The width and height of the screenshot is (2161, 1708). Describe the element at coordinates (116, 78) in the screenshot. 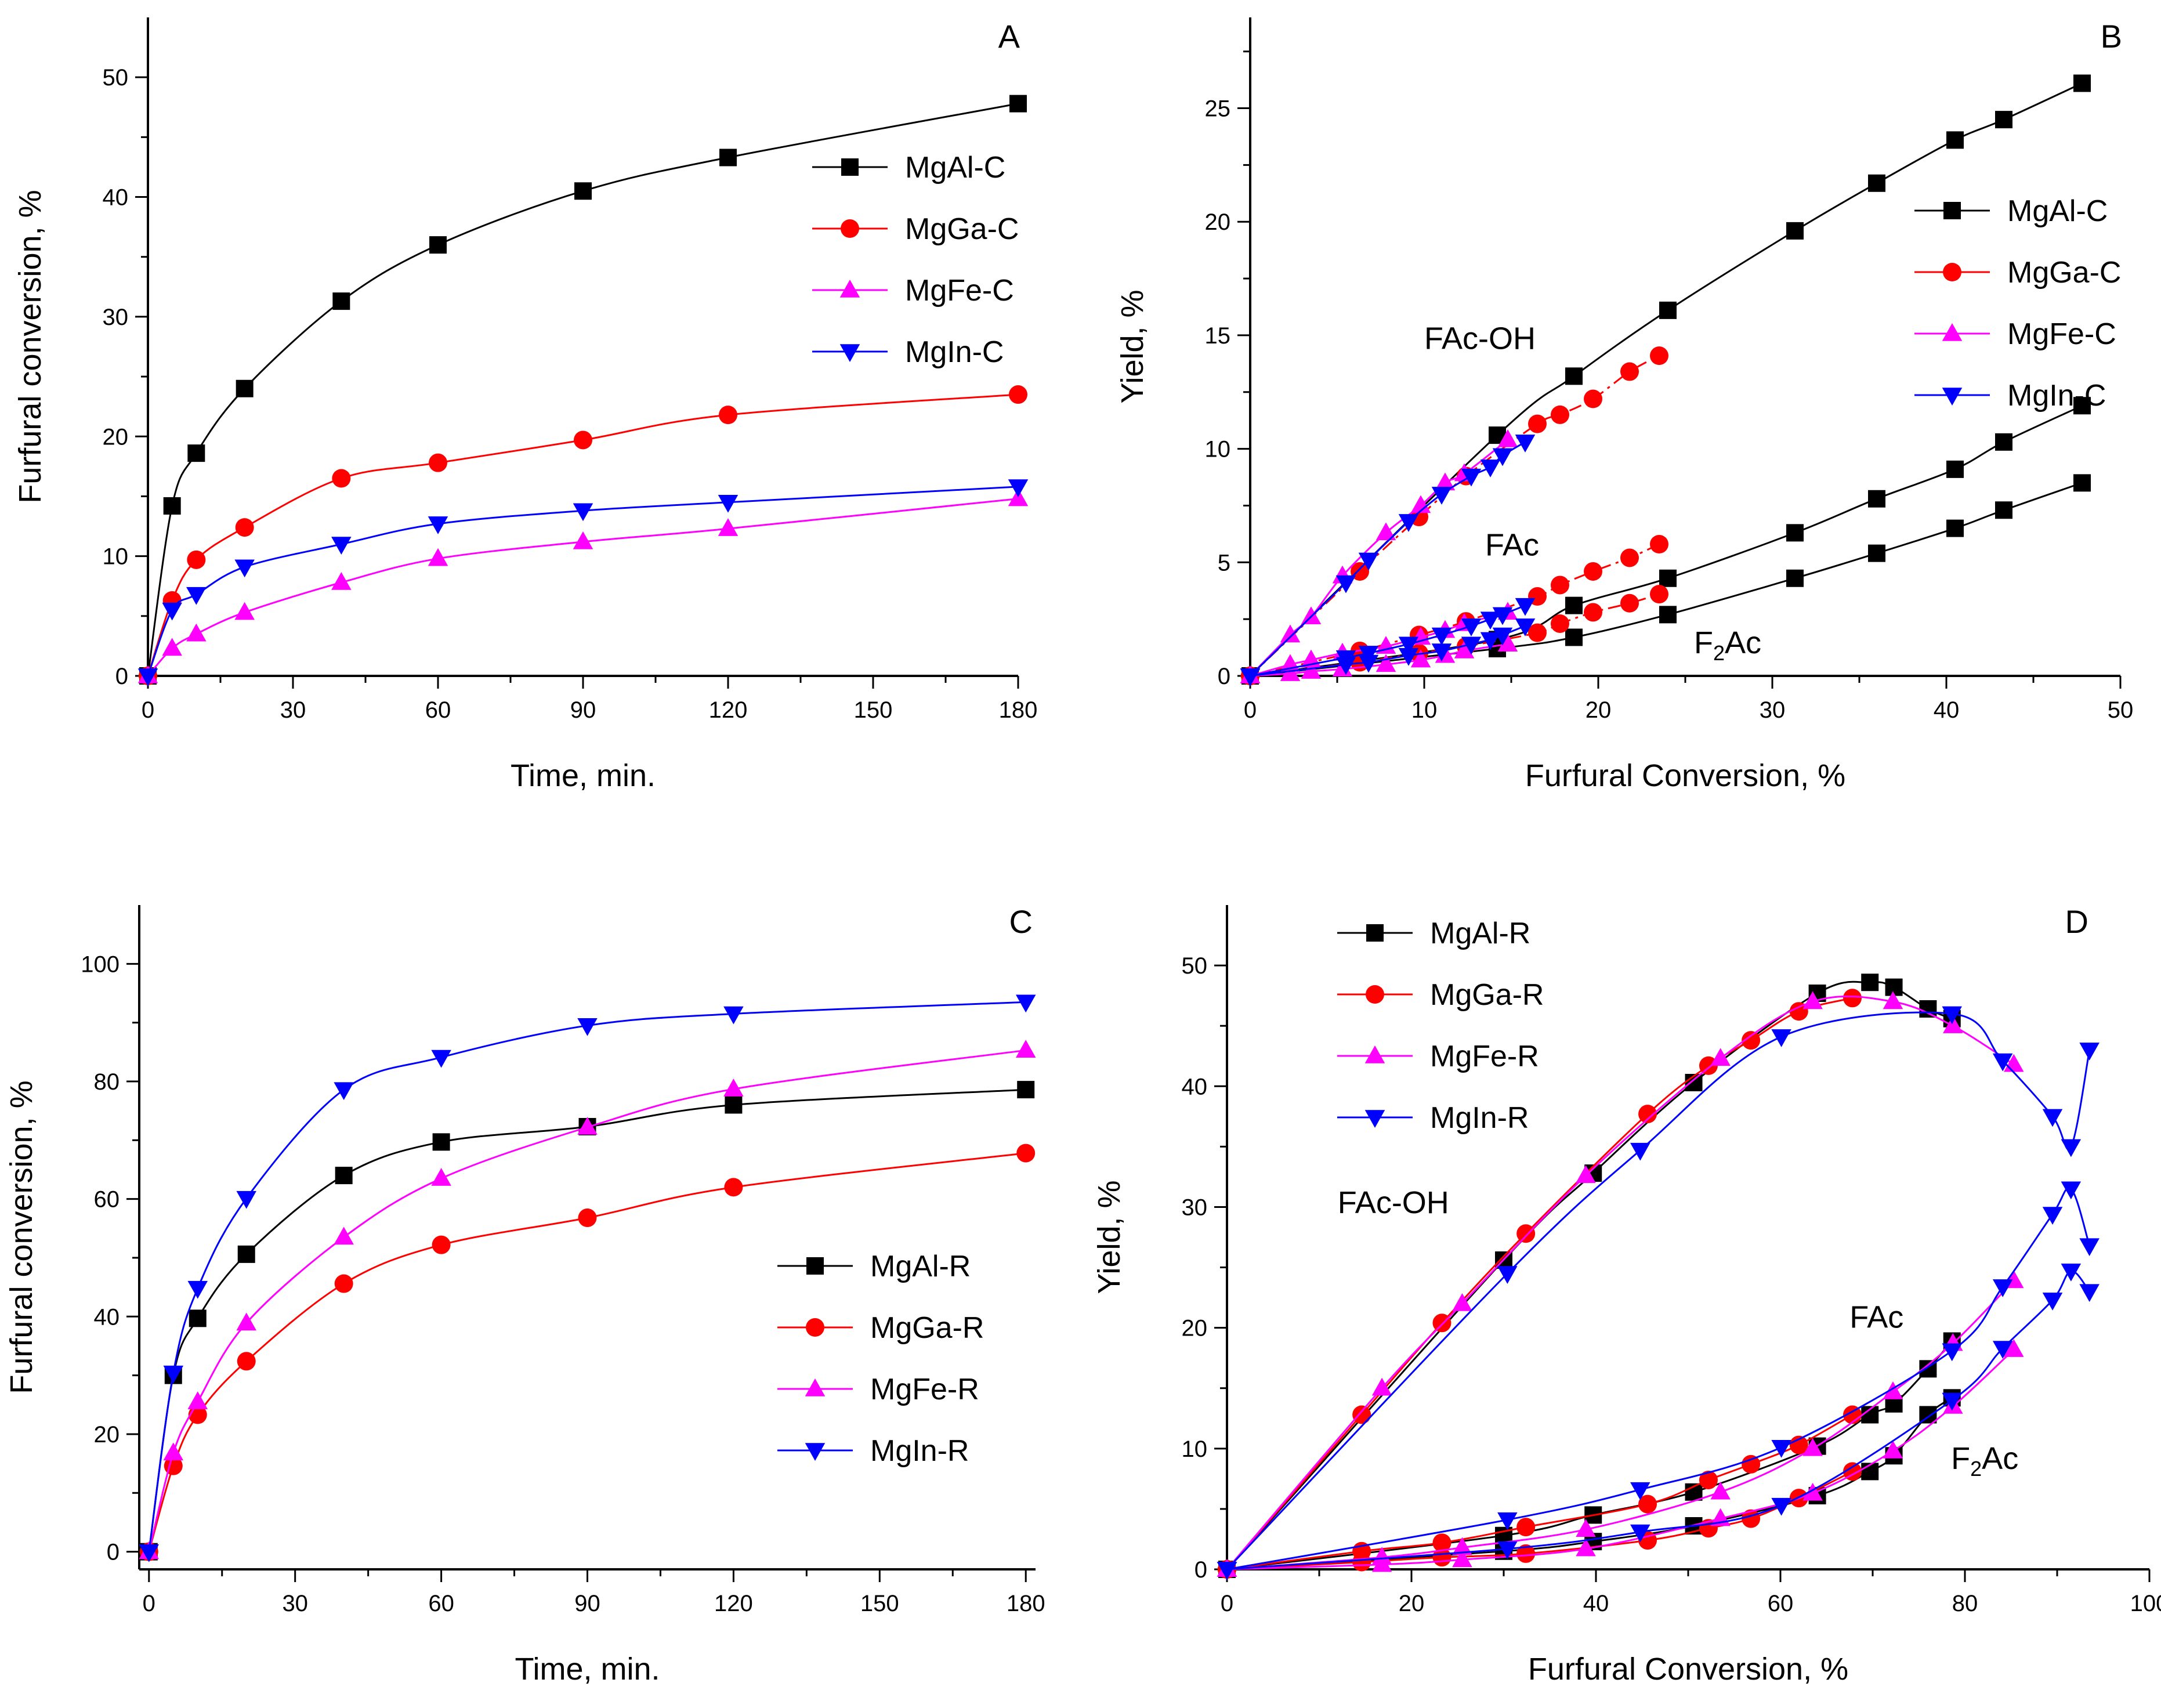

I see `y-tick-label: 50` at that location.